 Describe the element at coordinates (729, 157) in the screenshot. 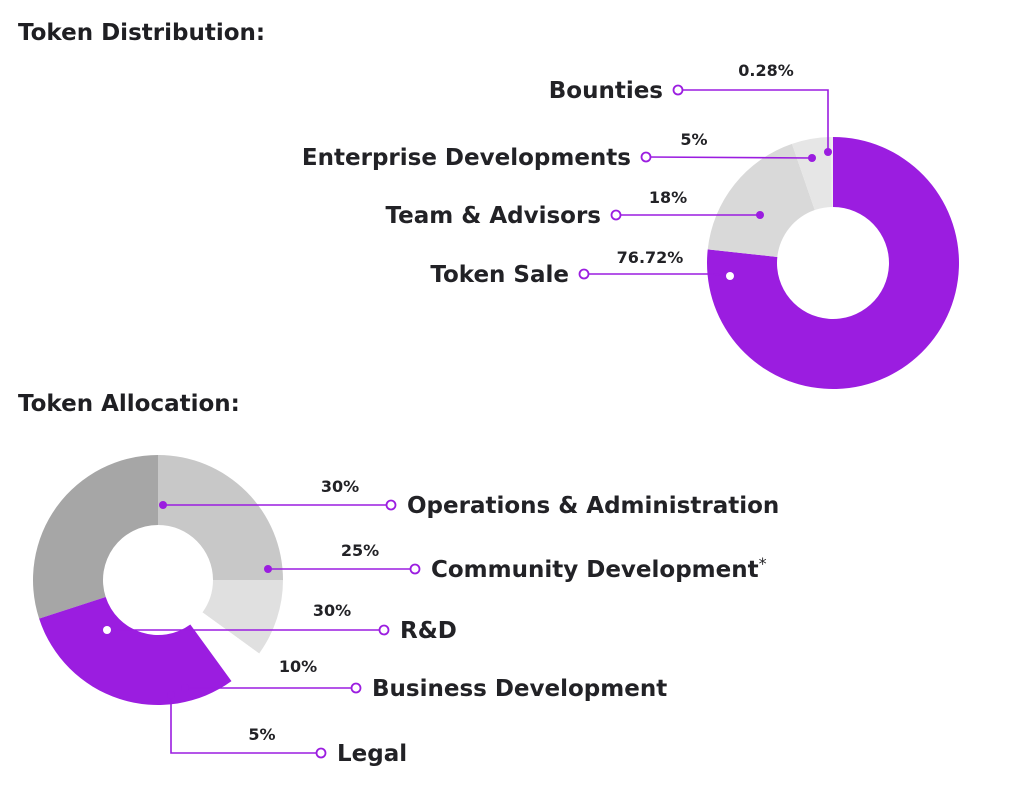

I see `leader-line-enterprise-developments` at that location.